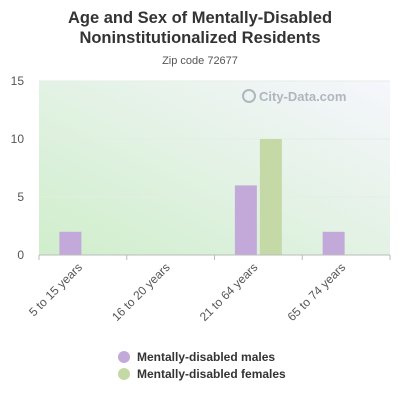 The height and width of the screenshot is (400, 400). I want to click on legend-item-males: Mentally-disabled males, so click(202, 357).